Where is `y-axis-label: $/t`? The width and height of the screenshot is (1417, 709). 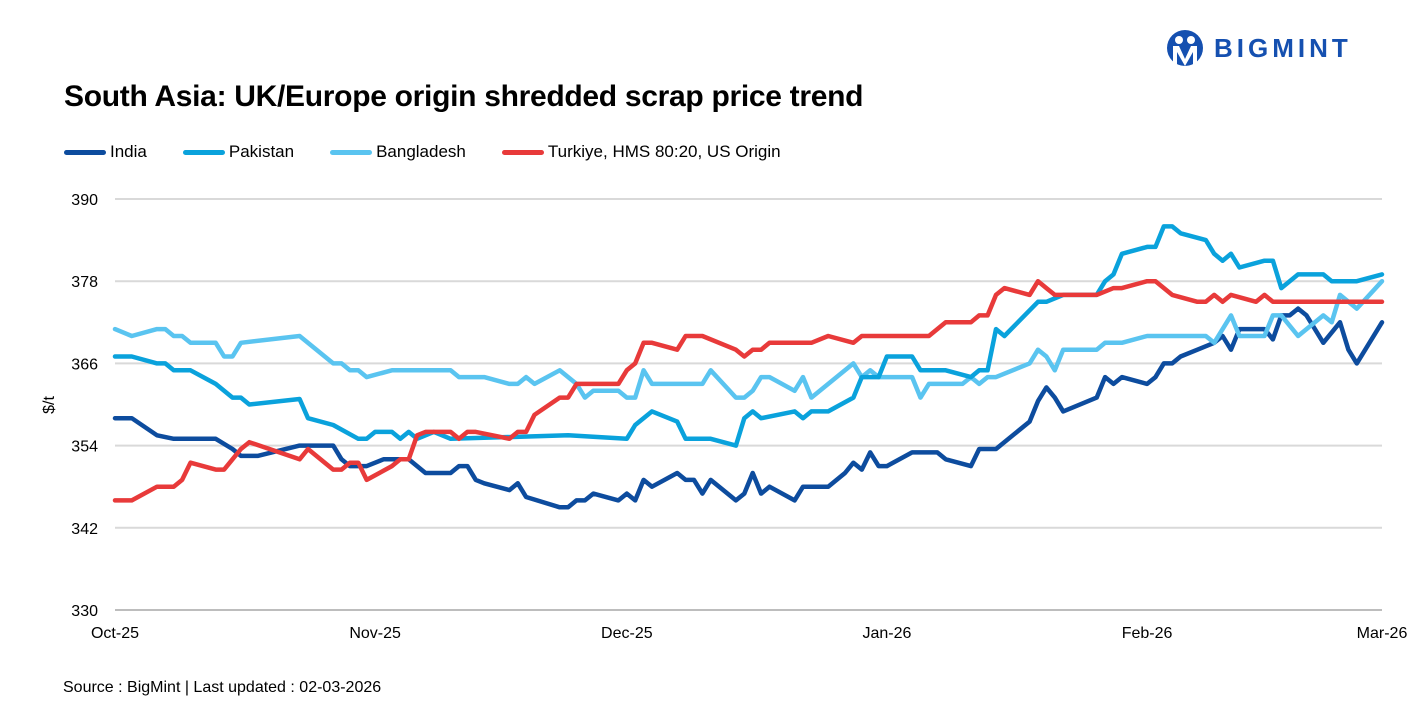 y-axis-label: $/t is located at coordinates (49, 405).